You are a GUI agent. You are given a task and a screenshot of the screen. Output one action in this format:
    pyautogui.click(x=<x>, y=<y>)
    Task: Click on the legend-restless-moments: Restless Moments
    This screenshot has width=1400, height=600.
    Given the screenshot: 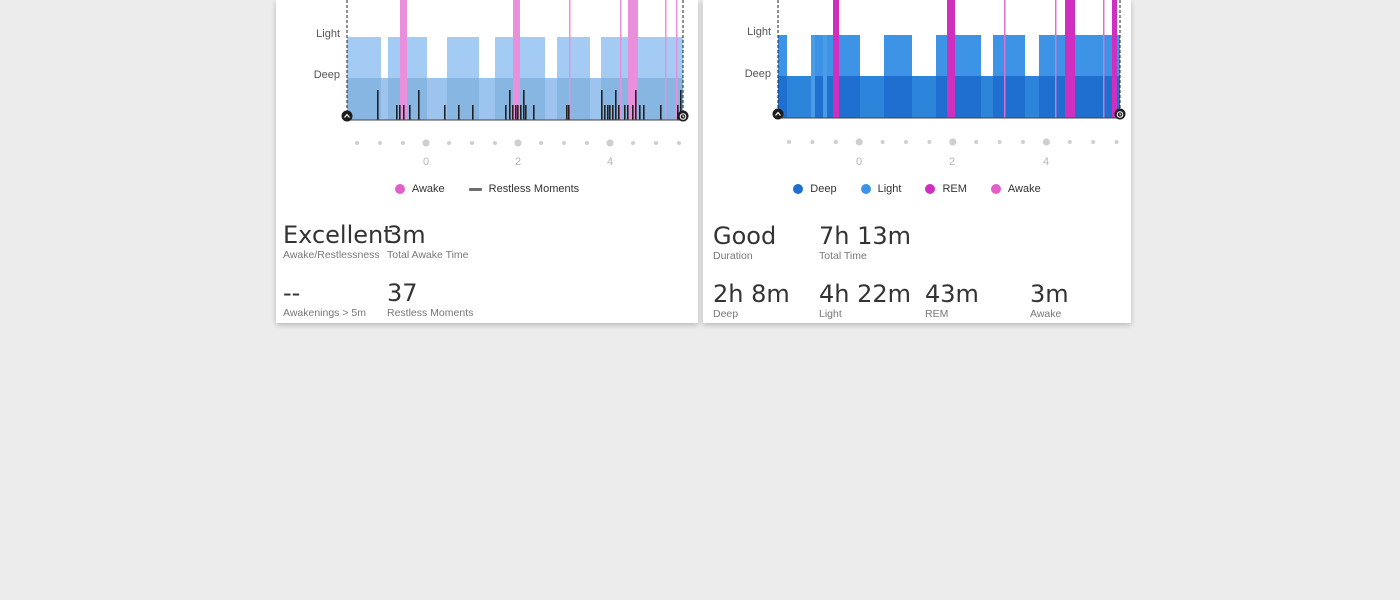 What is the action you would take?
    pyautogui.click(x=524, y=189)
    